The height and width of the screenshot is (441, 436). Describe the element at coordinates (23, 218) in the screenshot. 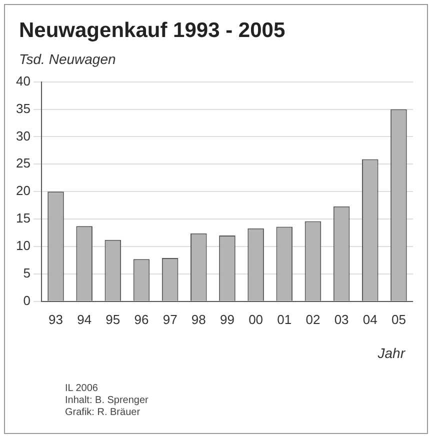

I see `y-tick-label: 15` at that location.